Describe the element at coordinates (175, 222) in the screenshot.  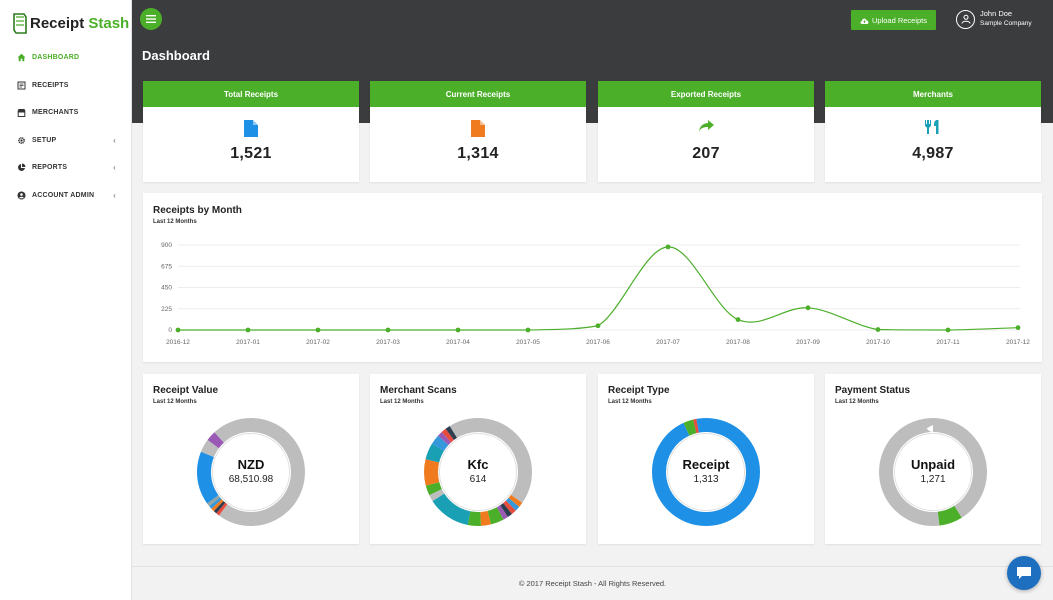
I see `chart-subtitle: Last 12 Months` at that location.